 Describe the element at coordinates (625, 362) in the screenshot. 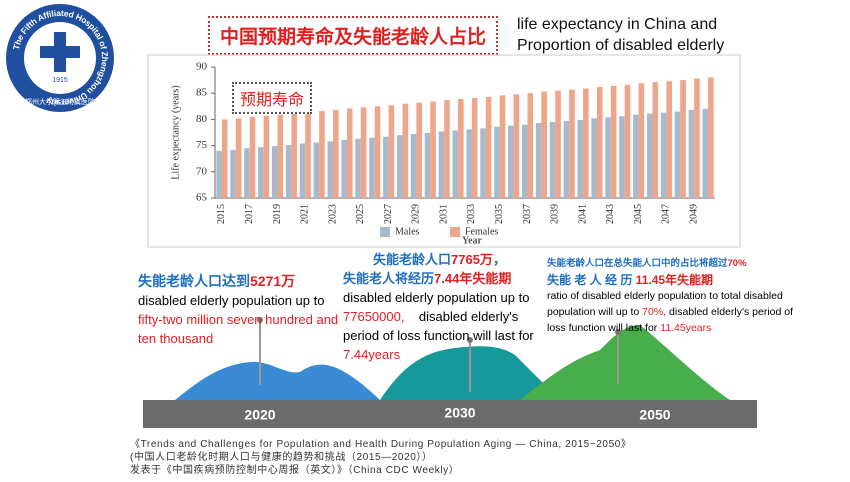

I see `mountain` at that location.